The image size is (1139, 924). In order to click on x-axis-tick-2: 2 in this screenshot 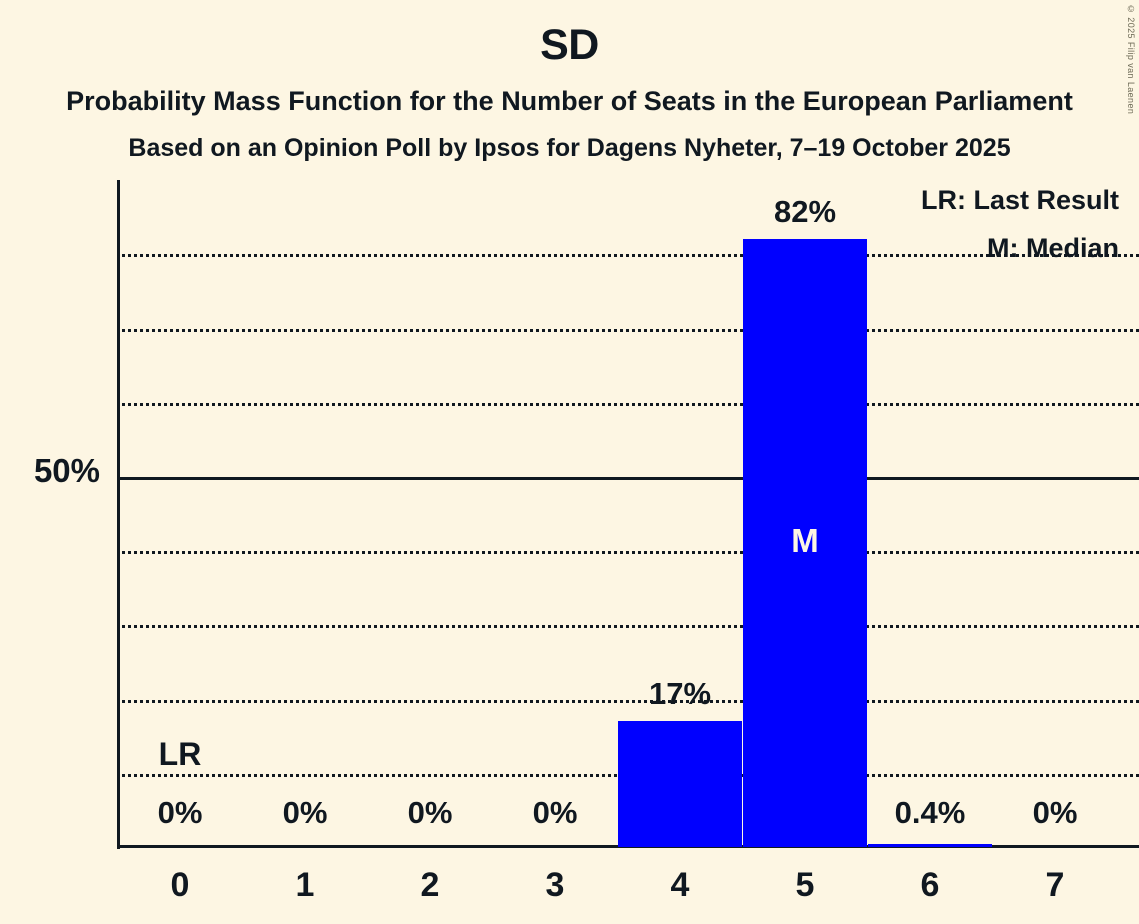, I will do `click(430, 885)`.